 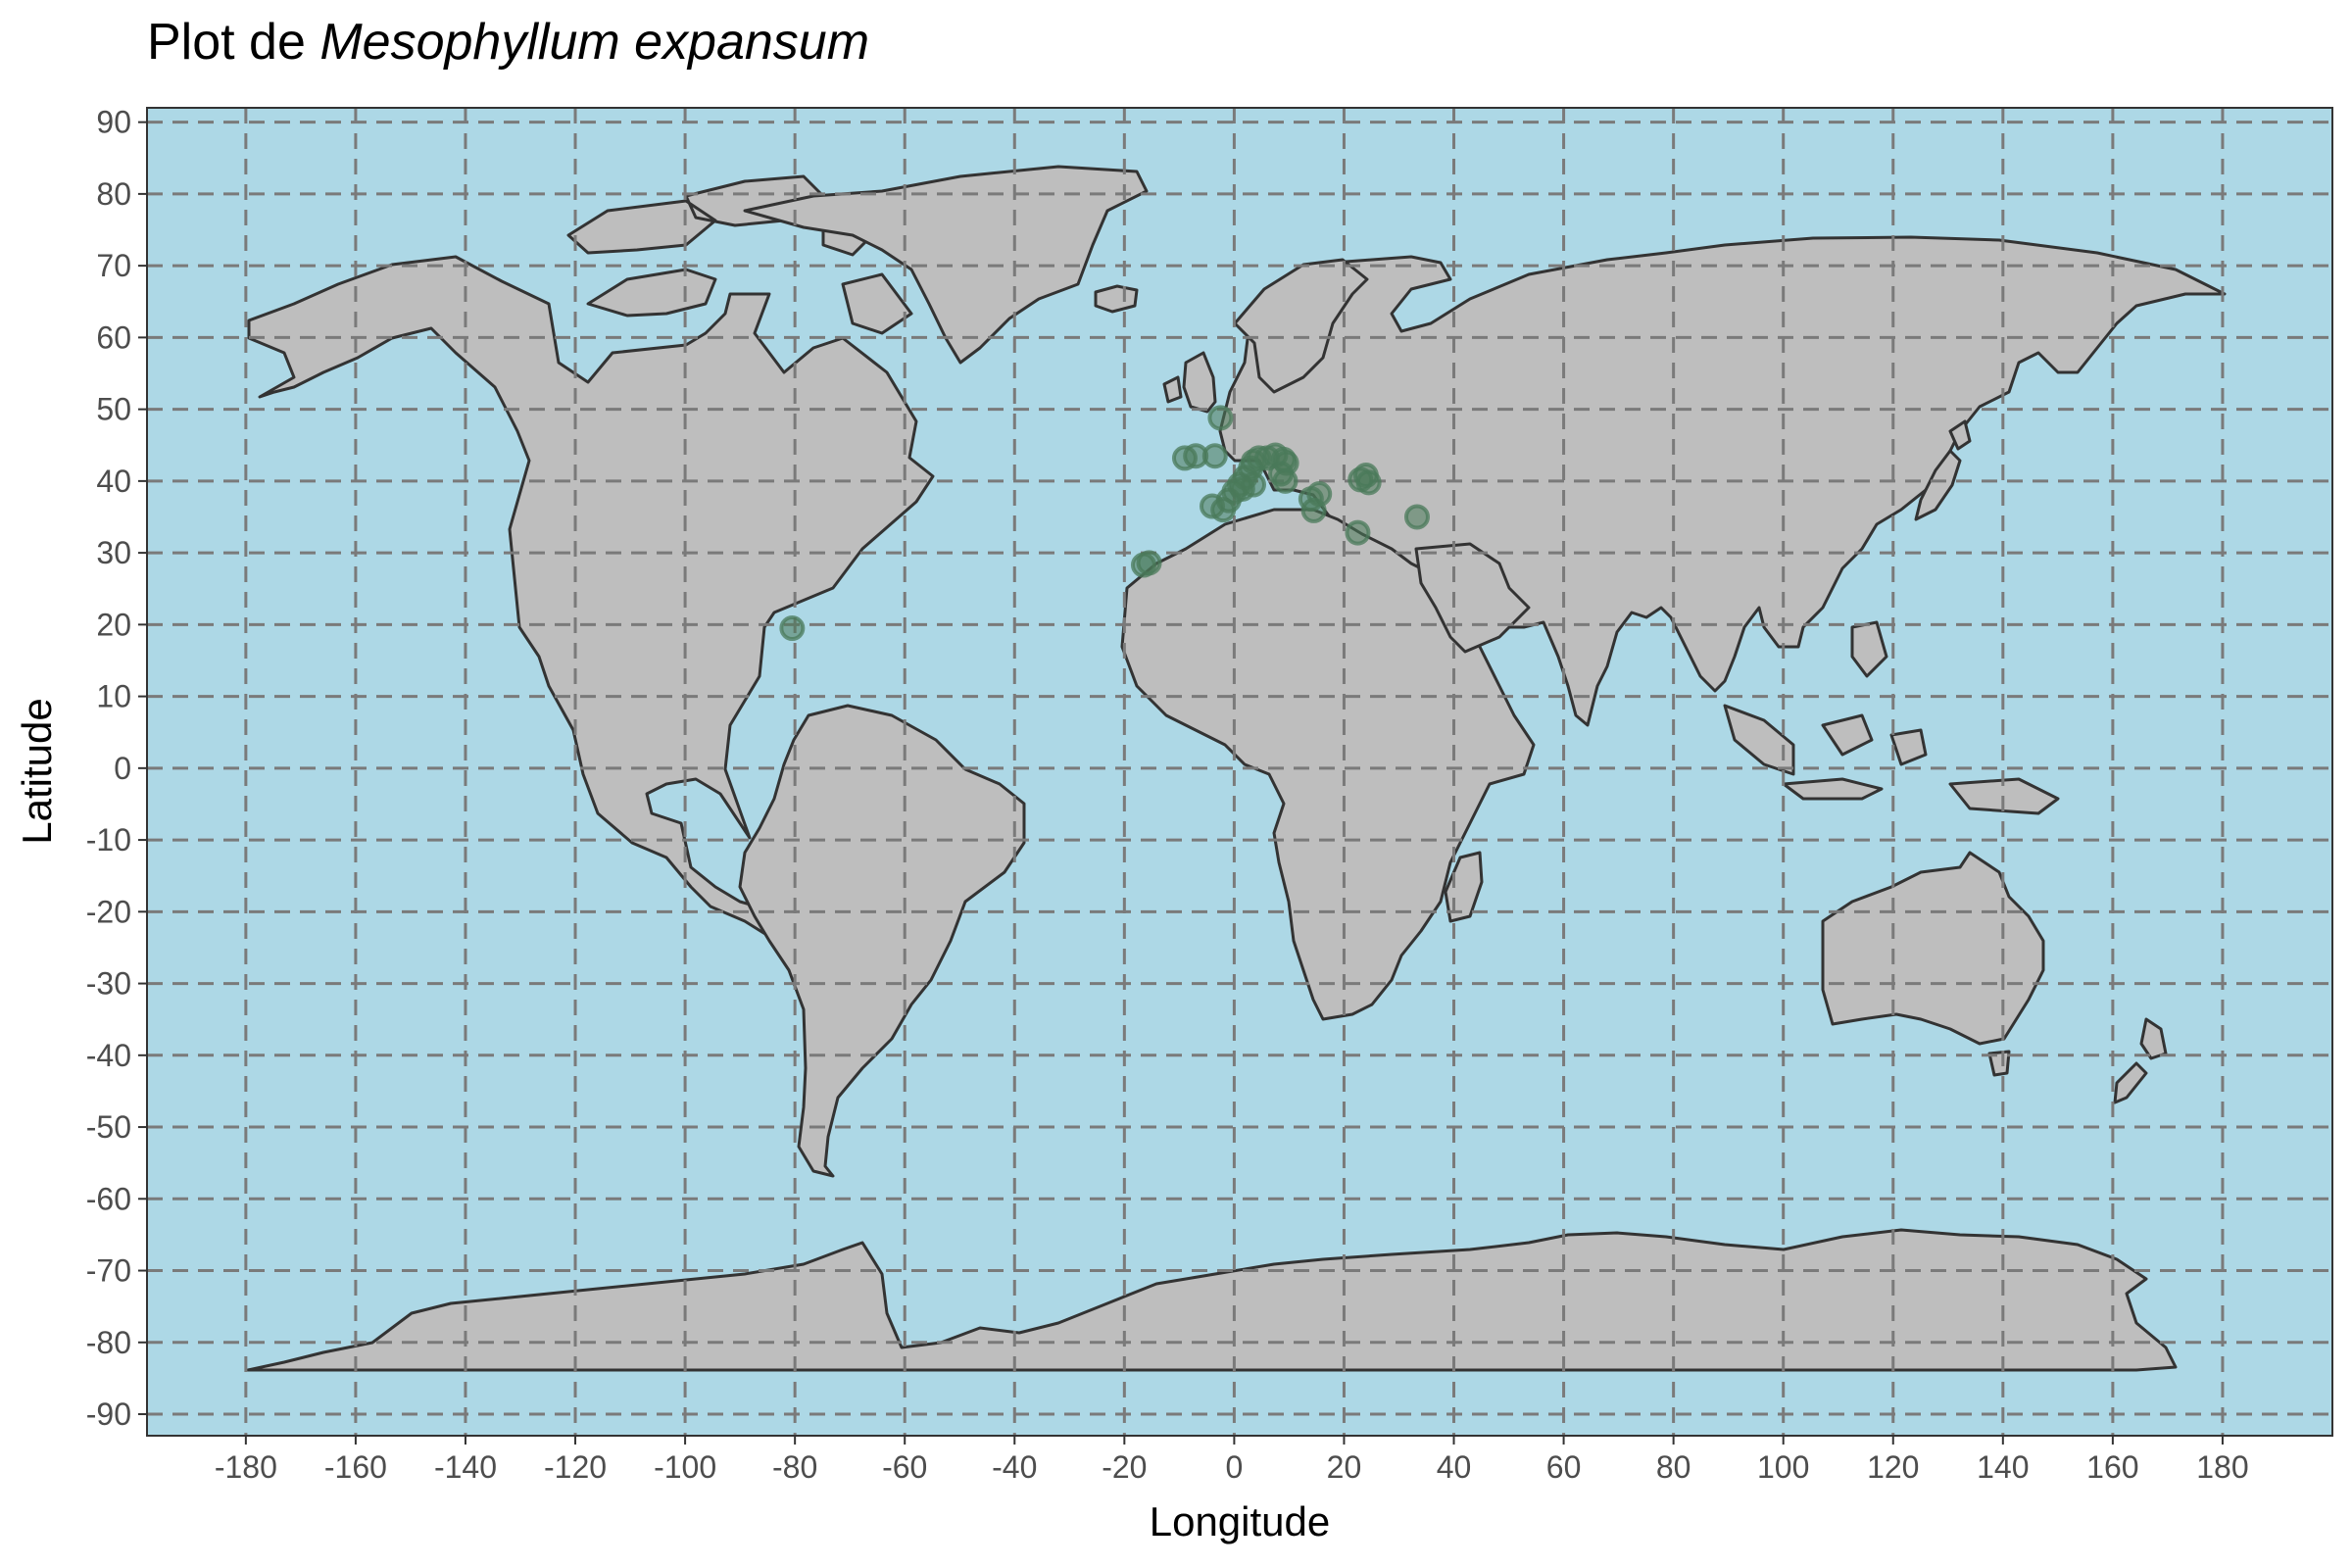 I want to click on southeast-asia-islands, so click(x=1891, y=717).